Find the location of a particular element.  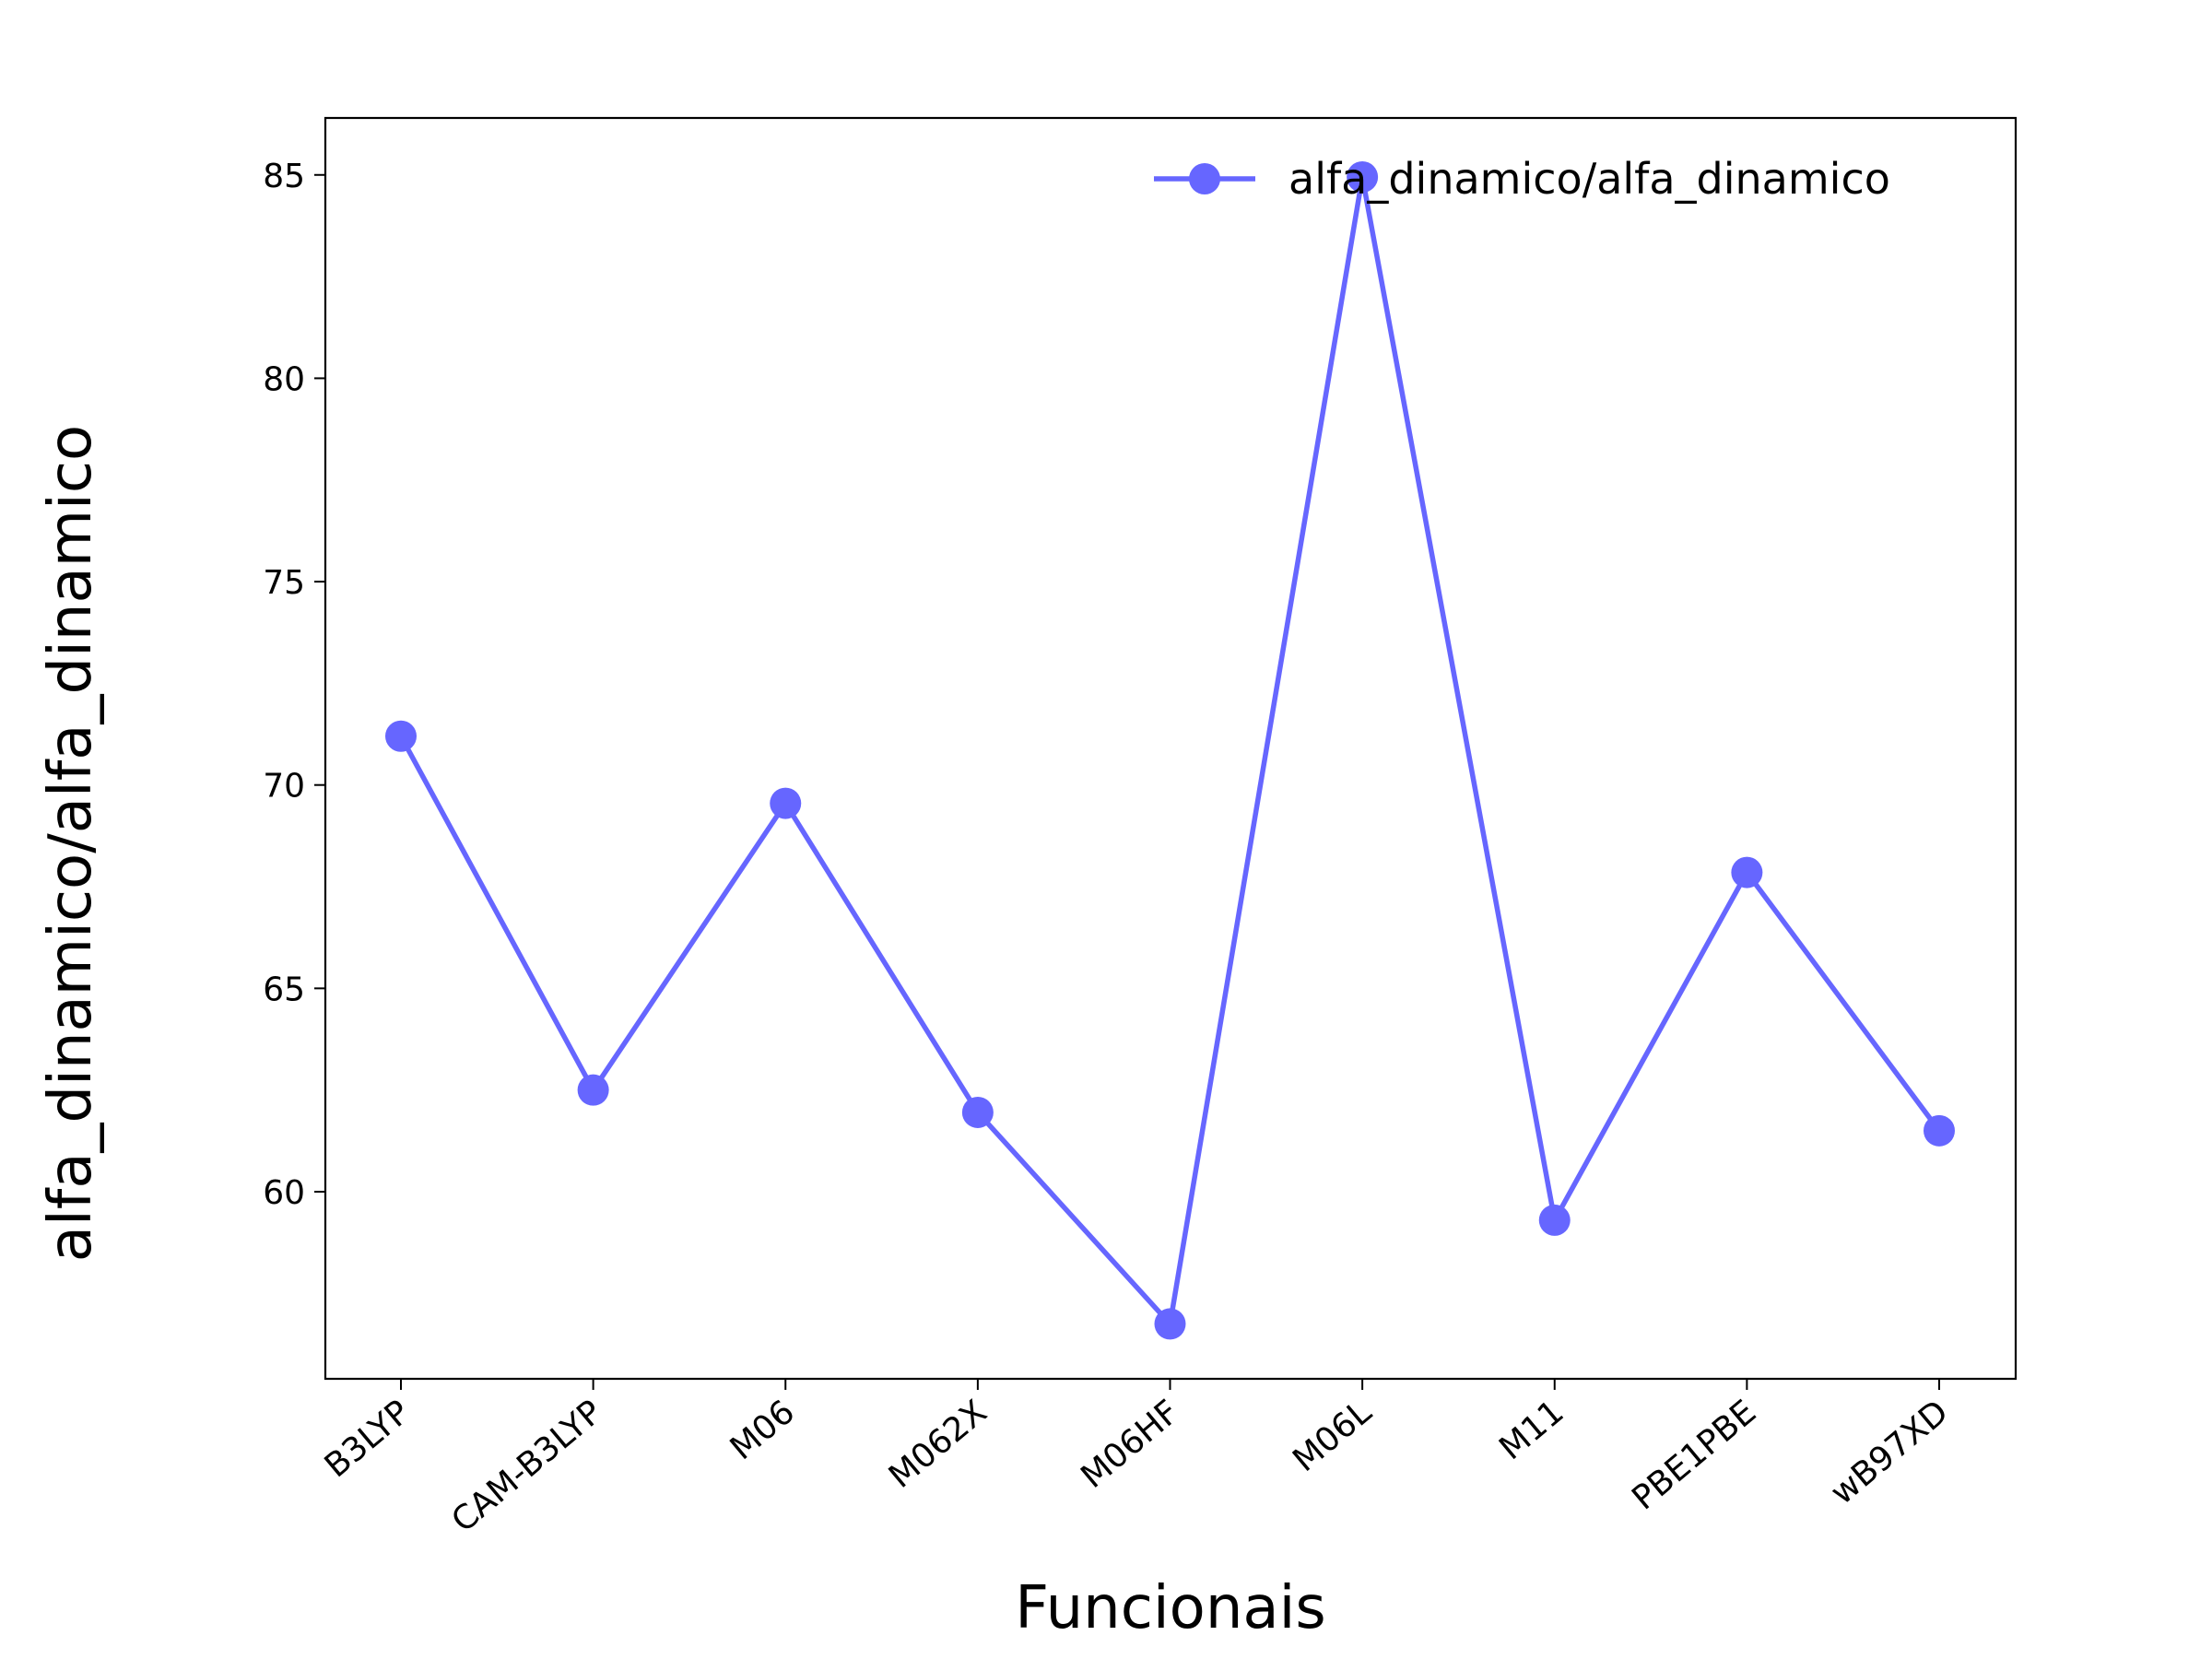

legend-label: alfa_dinamico/alfa_dinamico is located at coordinates (1589, 179).